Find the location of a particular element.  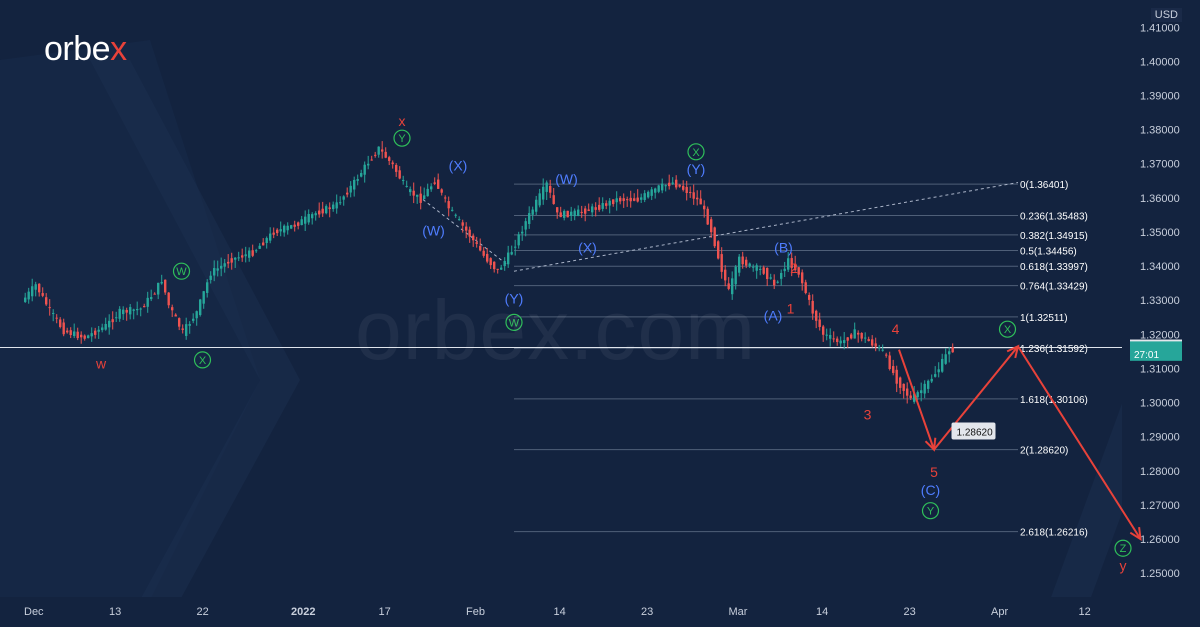

wave-label: (W) is located at coordinates (433, 230).